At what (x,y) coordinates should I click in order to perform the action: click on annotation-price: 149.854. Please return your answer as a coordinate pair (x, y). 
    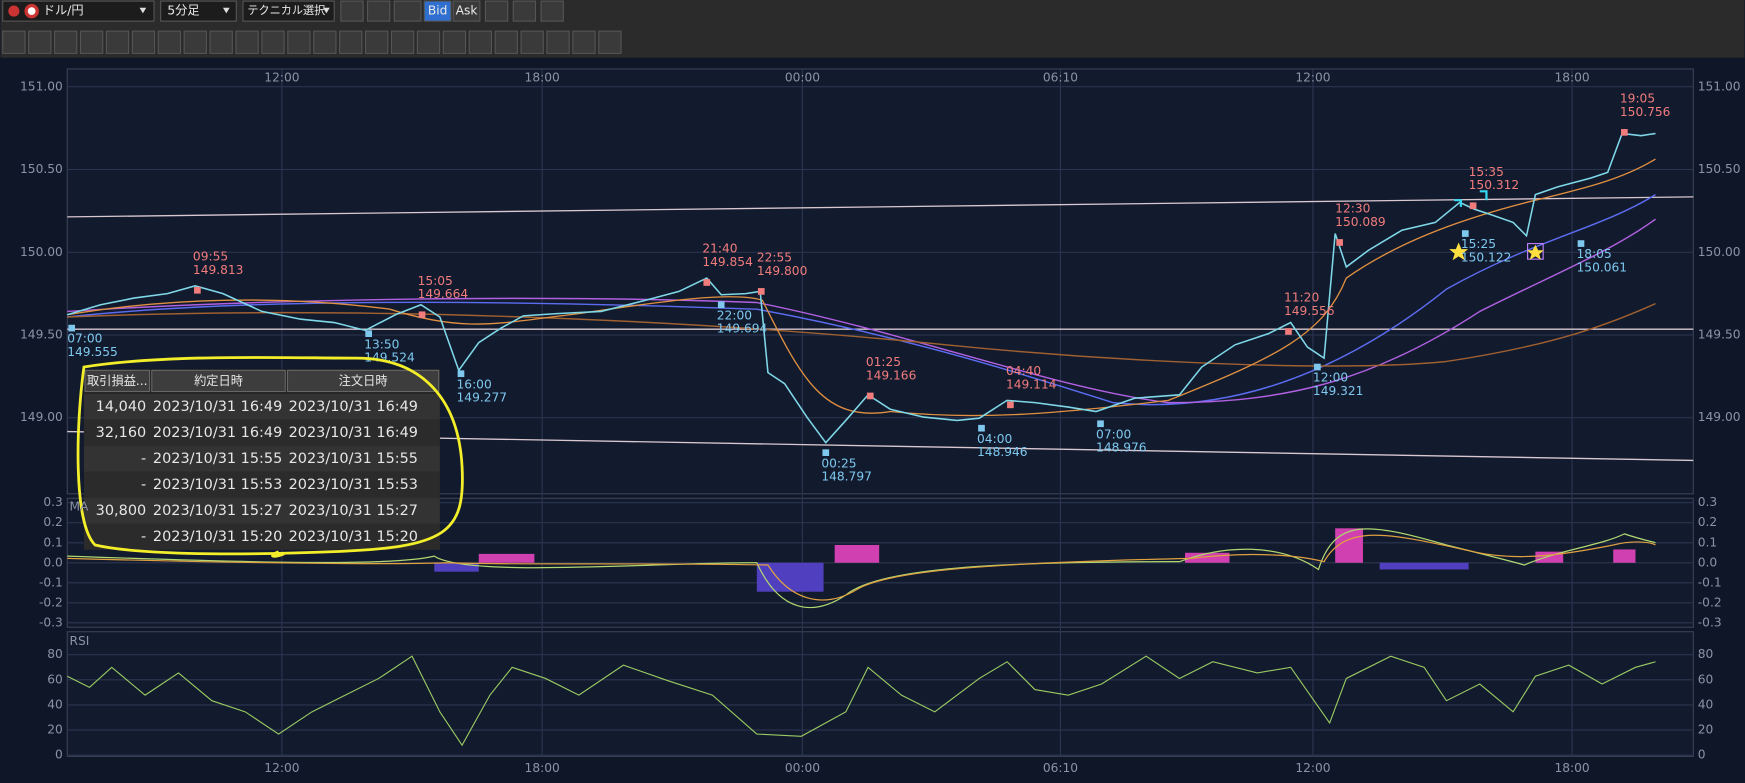
    Looking at the image, I should click on (727, 262).